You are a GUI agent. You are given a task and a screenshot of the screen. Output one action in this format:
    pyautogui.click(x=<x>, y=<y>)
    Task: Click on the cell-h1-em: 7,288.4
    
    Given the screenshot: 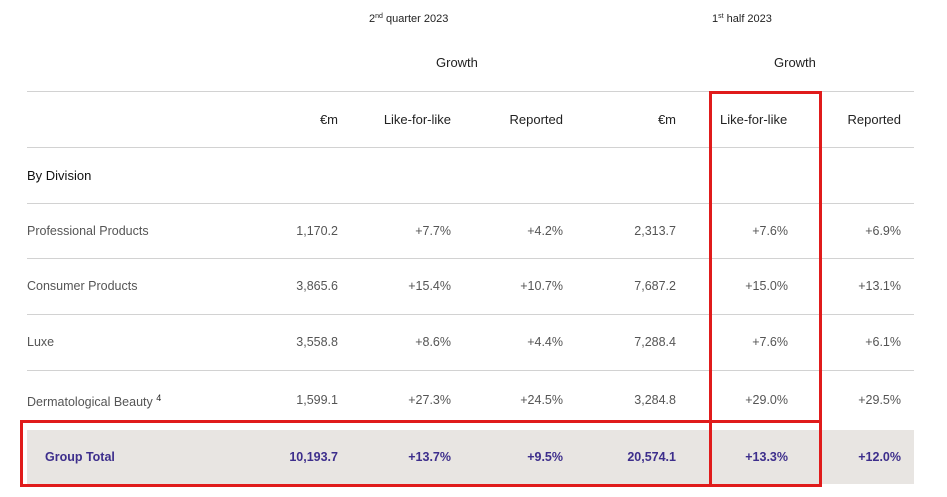 What is the action you would take?
    pyautogui.click(x=655, y=342)
    